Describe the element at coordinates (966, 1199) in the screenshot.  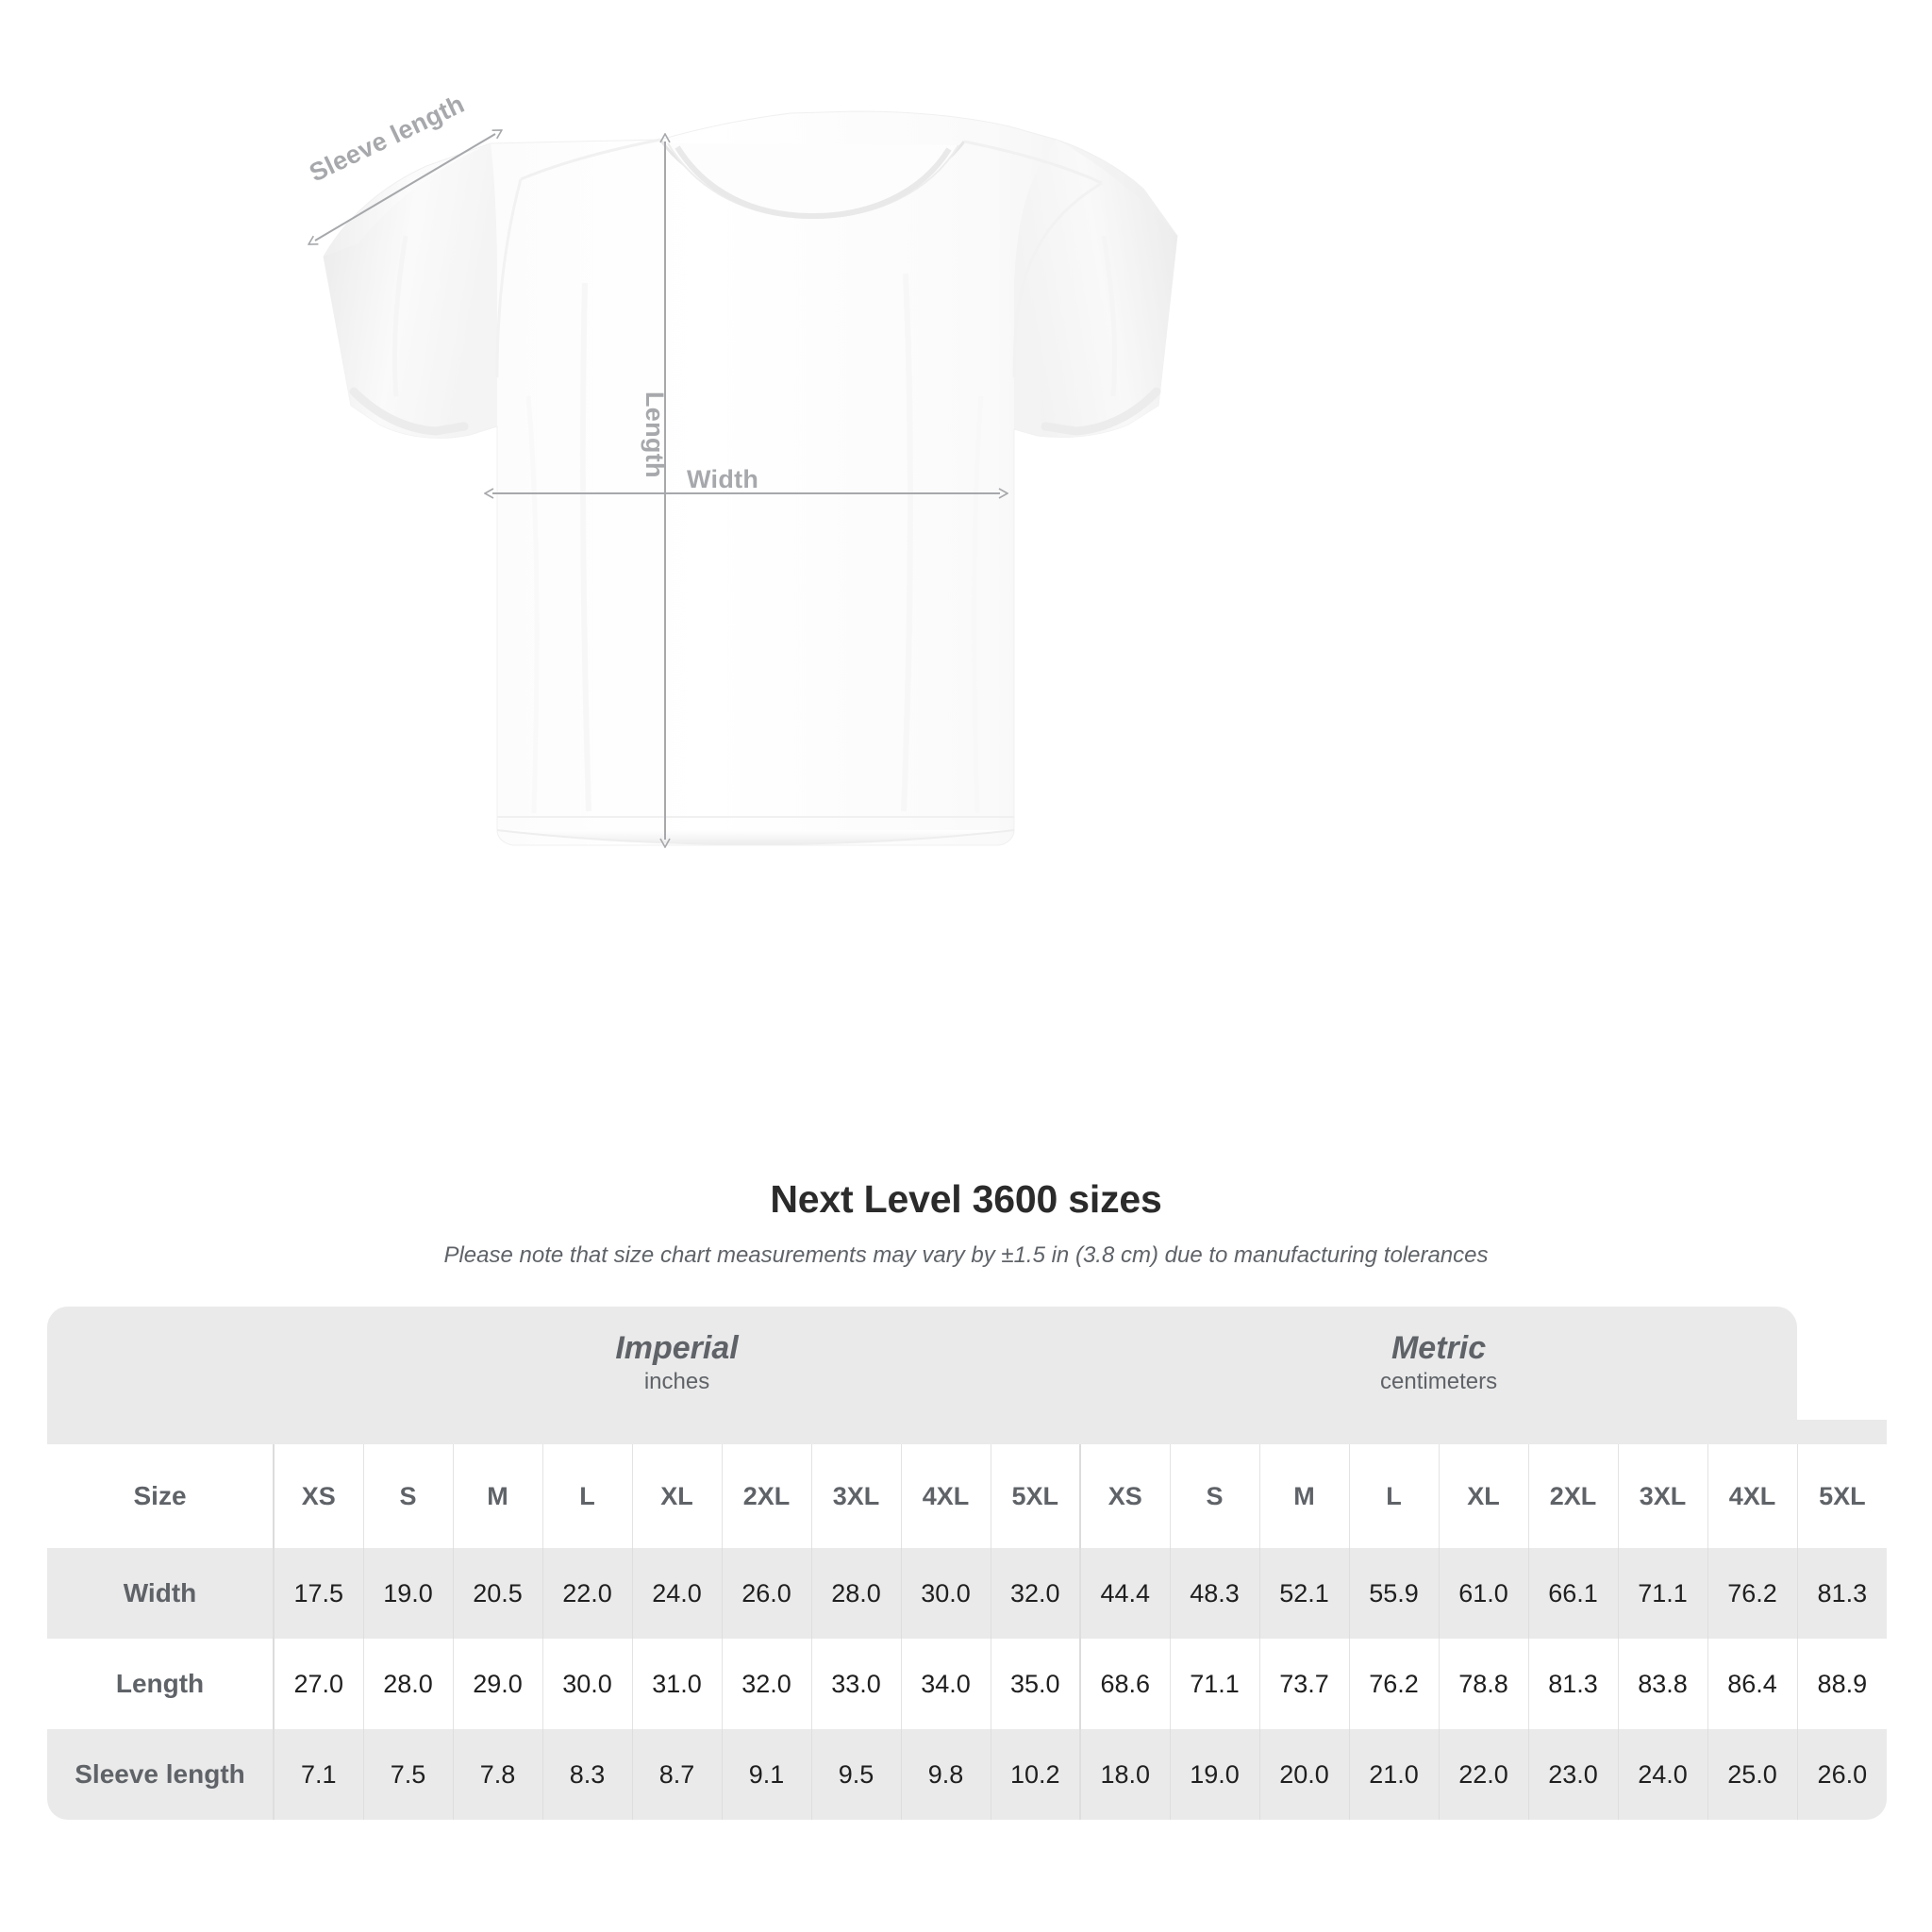
I see `page-title: Next Level 3600 sizes` at that location.